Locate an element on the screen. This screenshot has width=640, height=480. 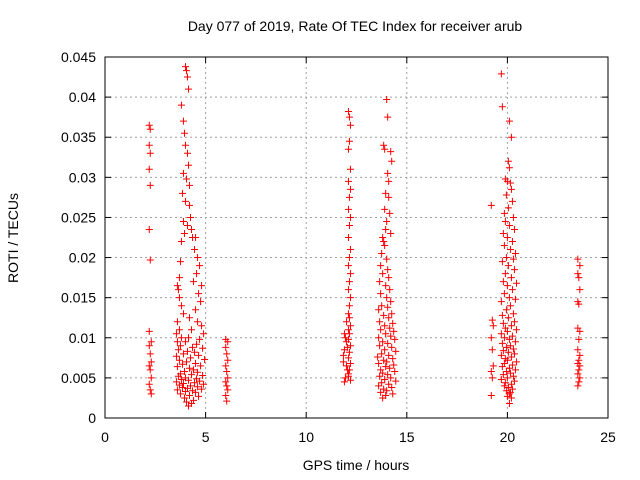
x-axis-label: GPS time / hours is located at coordinates (356, 465).